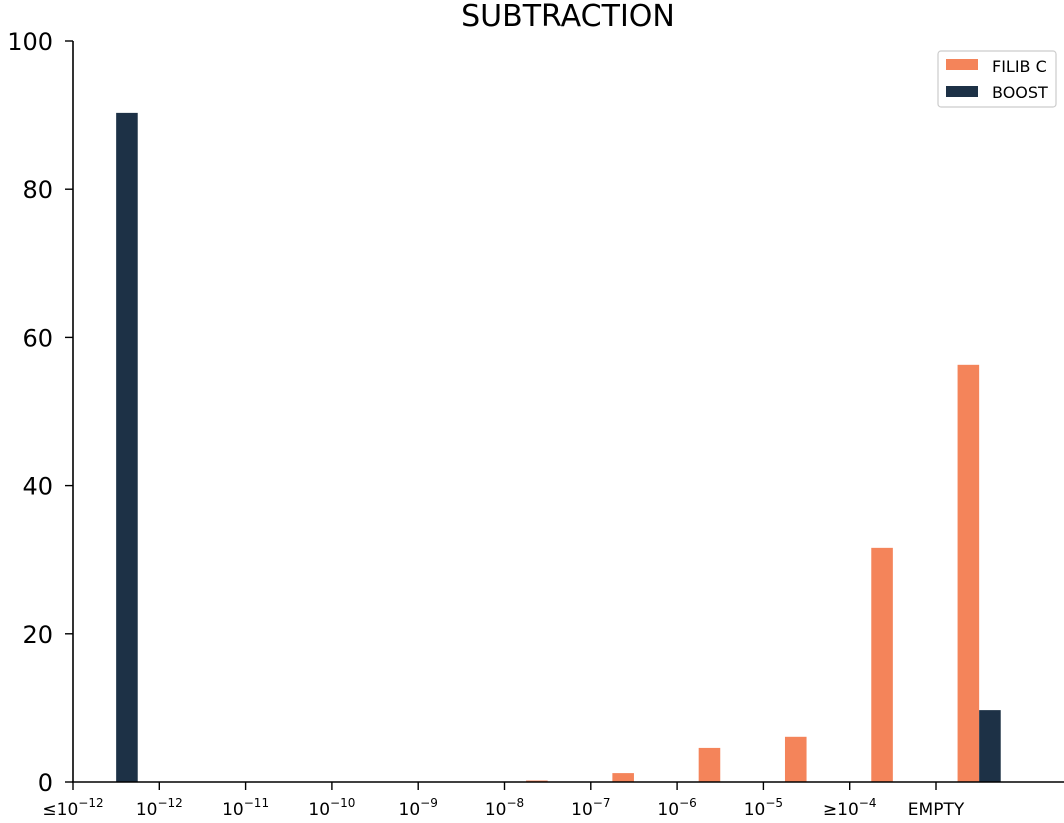 The width and height of the screenshot is (1064, 823). I want to click on x-tick-label: 10⁻⁶, so click(676, 808).